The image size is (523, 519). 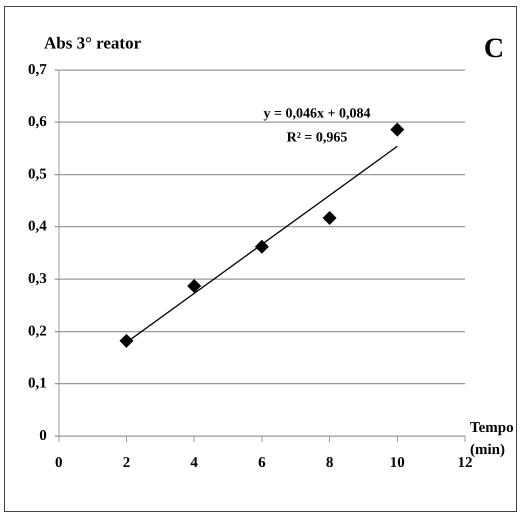 What do you see at coordinates (38, 122) in the screenshot?
I see `y-tick-label: 0,6` at bounding box center [38, 122].